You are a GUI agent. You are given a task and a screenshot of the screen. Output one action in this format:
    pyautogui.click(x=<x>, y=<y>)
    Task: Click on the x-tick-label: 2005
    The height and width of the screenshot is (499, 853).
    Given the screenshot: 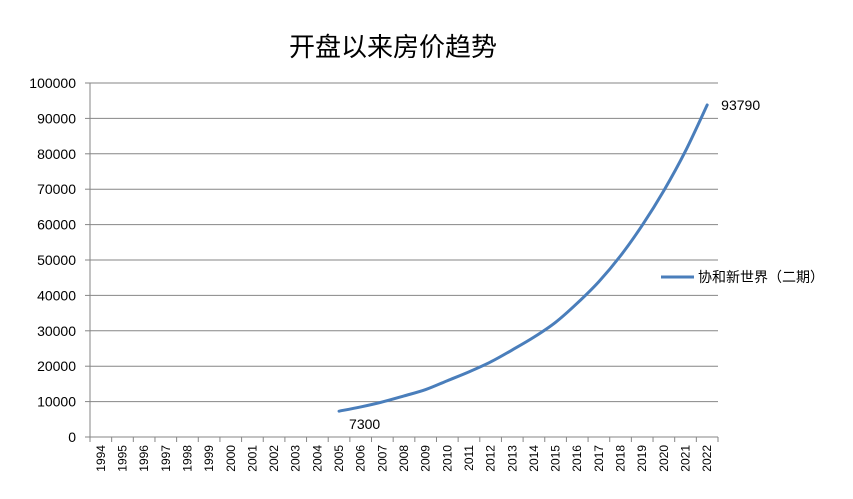 What is the action you would take?
    pyautogui.click(x=339, y=458)
    